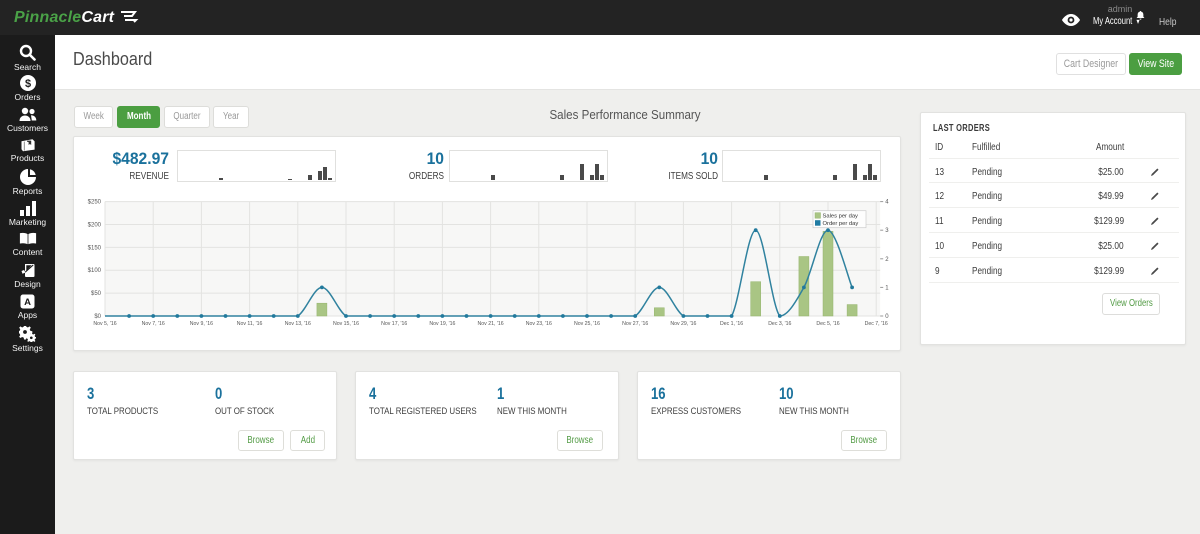 The width and height of the screenshot is (1200, 534). I want to click on svg-text: $200, so click(95, 225).